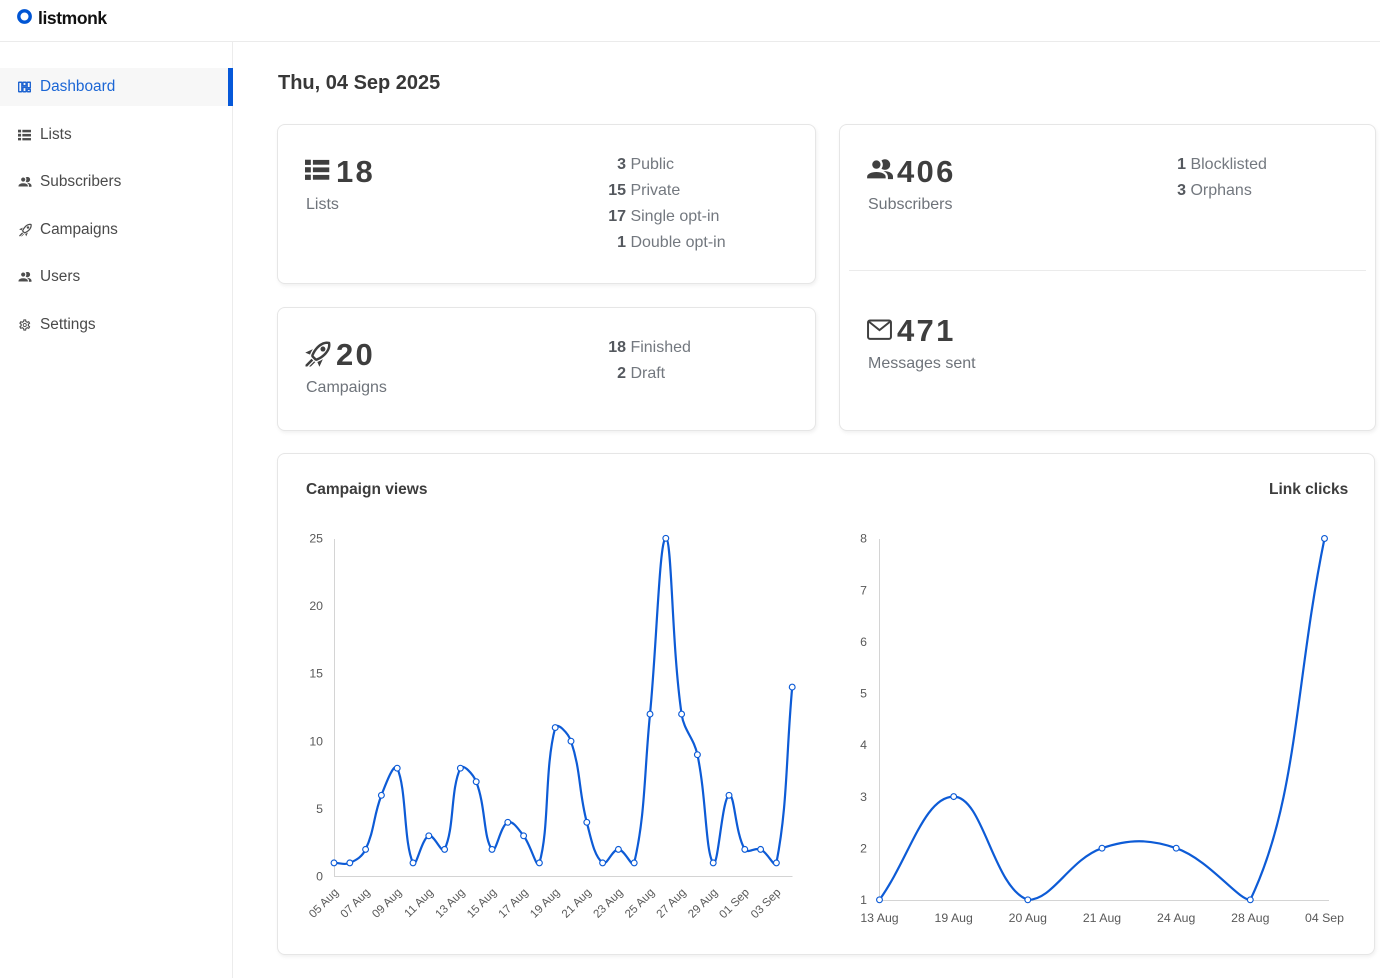  Describe the element at coordinates (863, 642) in the screenshot. I see `svg-text: 6` at that location.